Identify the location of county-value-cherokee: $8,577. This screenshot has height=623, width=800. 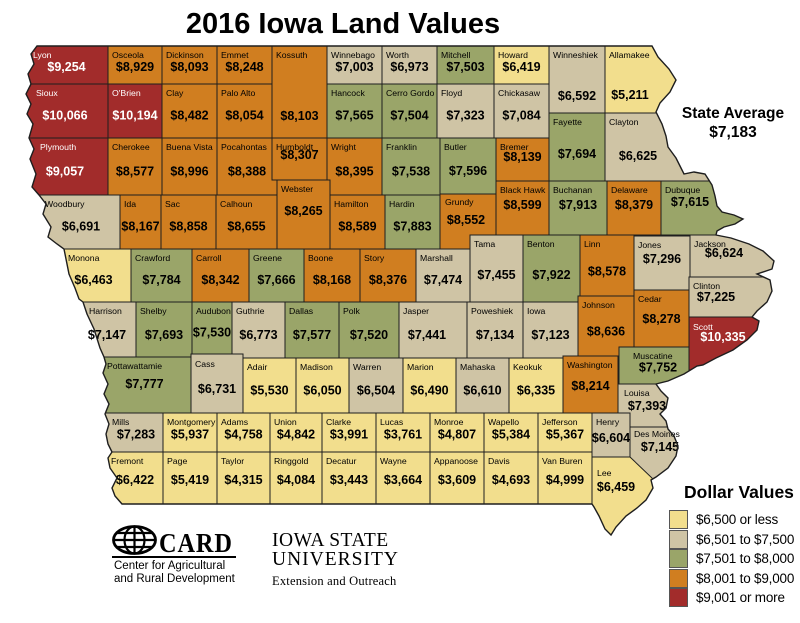
(135, 172).